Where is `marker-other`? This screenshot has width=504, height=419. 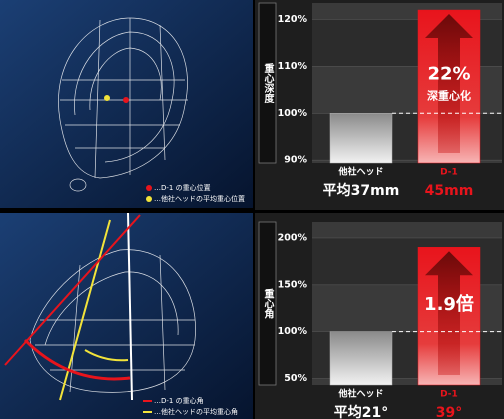 marker-other is located at coordinates (107, 98).